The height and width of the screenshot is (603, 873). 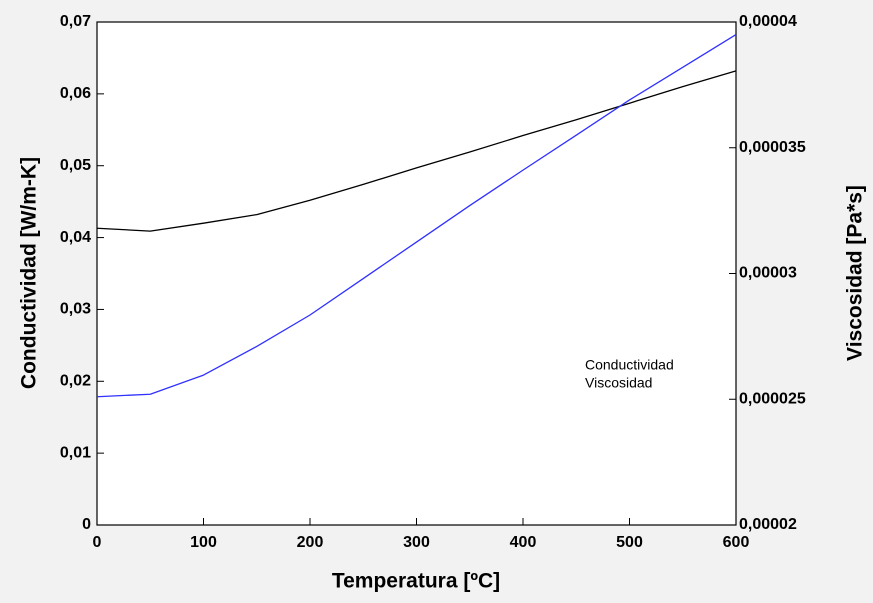 I want to click on y-tick-label: 0,06, so click(x=75, y=93).